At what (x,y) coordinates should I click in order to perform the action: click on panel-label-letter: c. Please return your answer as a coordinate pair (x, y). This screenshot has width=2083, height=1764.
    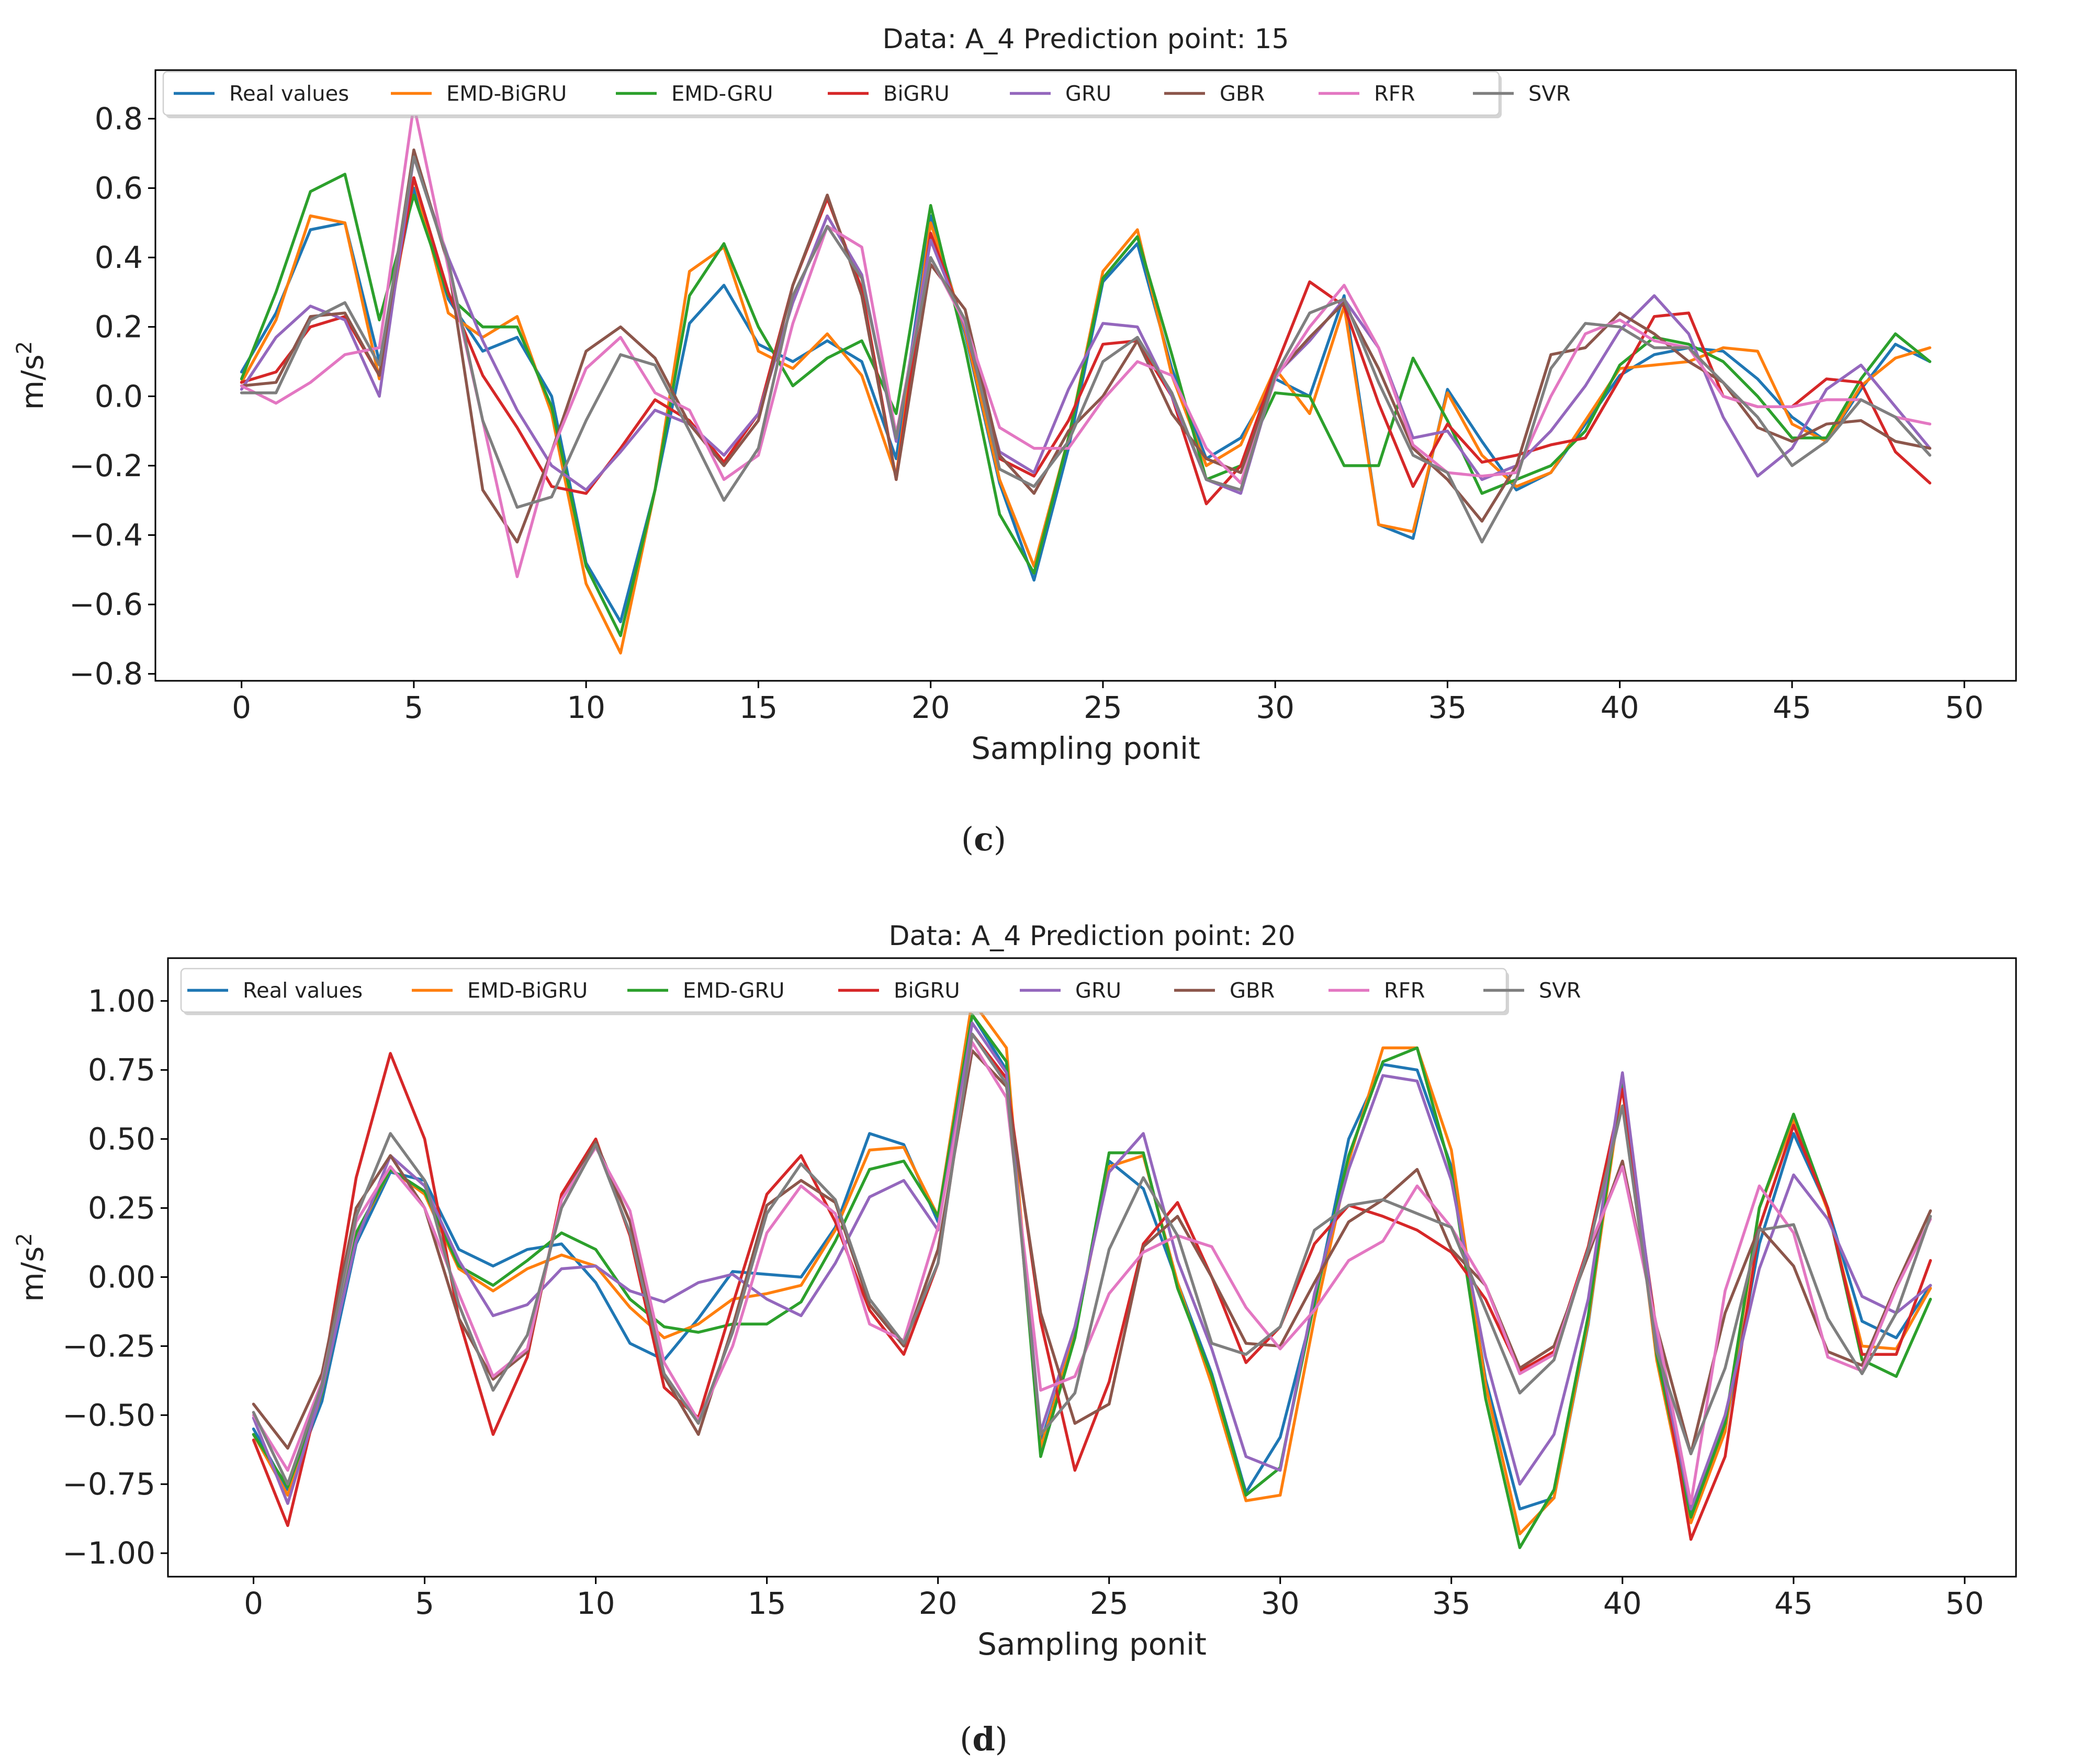
    Looking at the image, I should click on (984, 839).